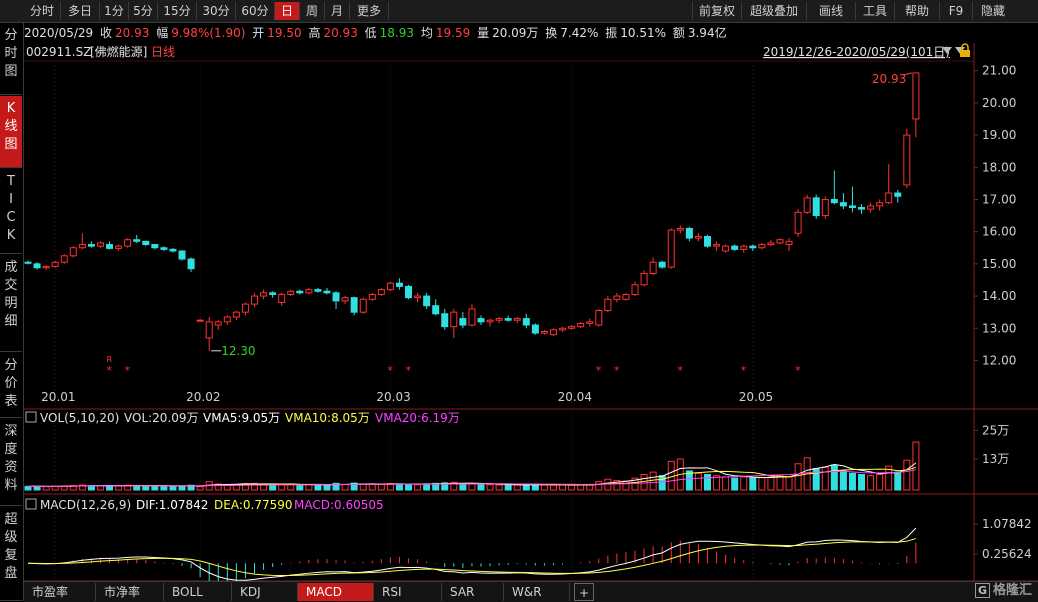  Describe the element at coordinates (314, 33) in the screenshot. I see `high-label: 高` at that location.